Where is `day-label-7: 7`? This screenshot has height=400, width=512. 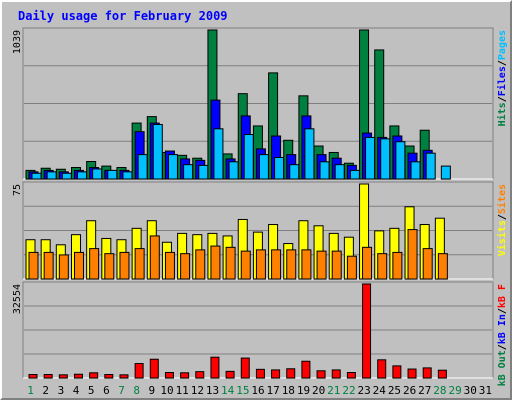
day-label-7: 7 is located at coordinates (121, 390).